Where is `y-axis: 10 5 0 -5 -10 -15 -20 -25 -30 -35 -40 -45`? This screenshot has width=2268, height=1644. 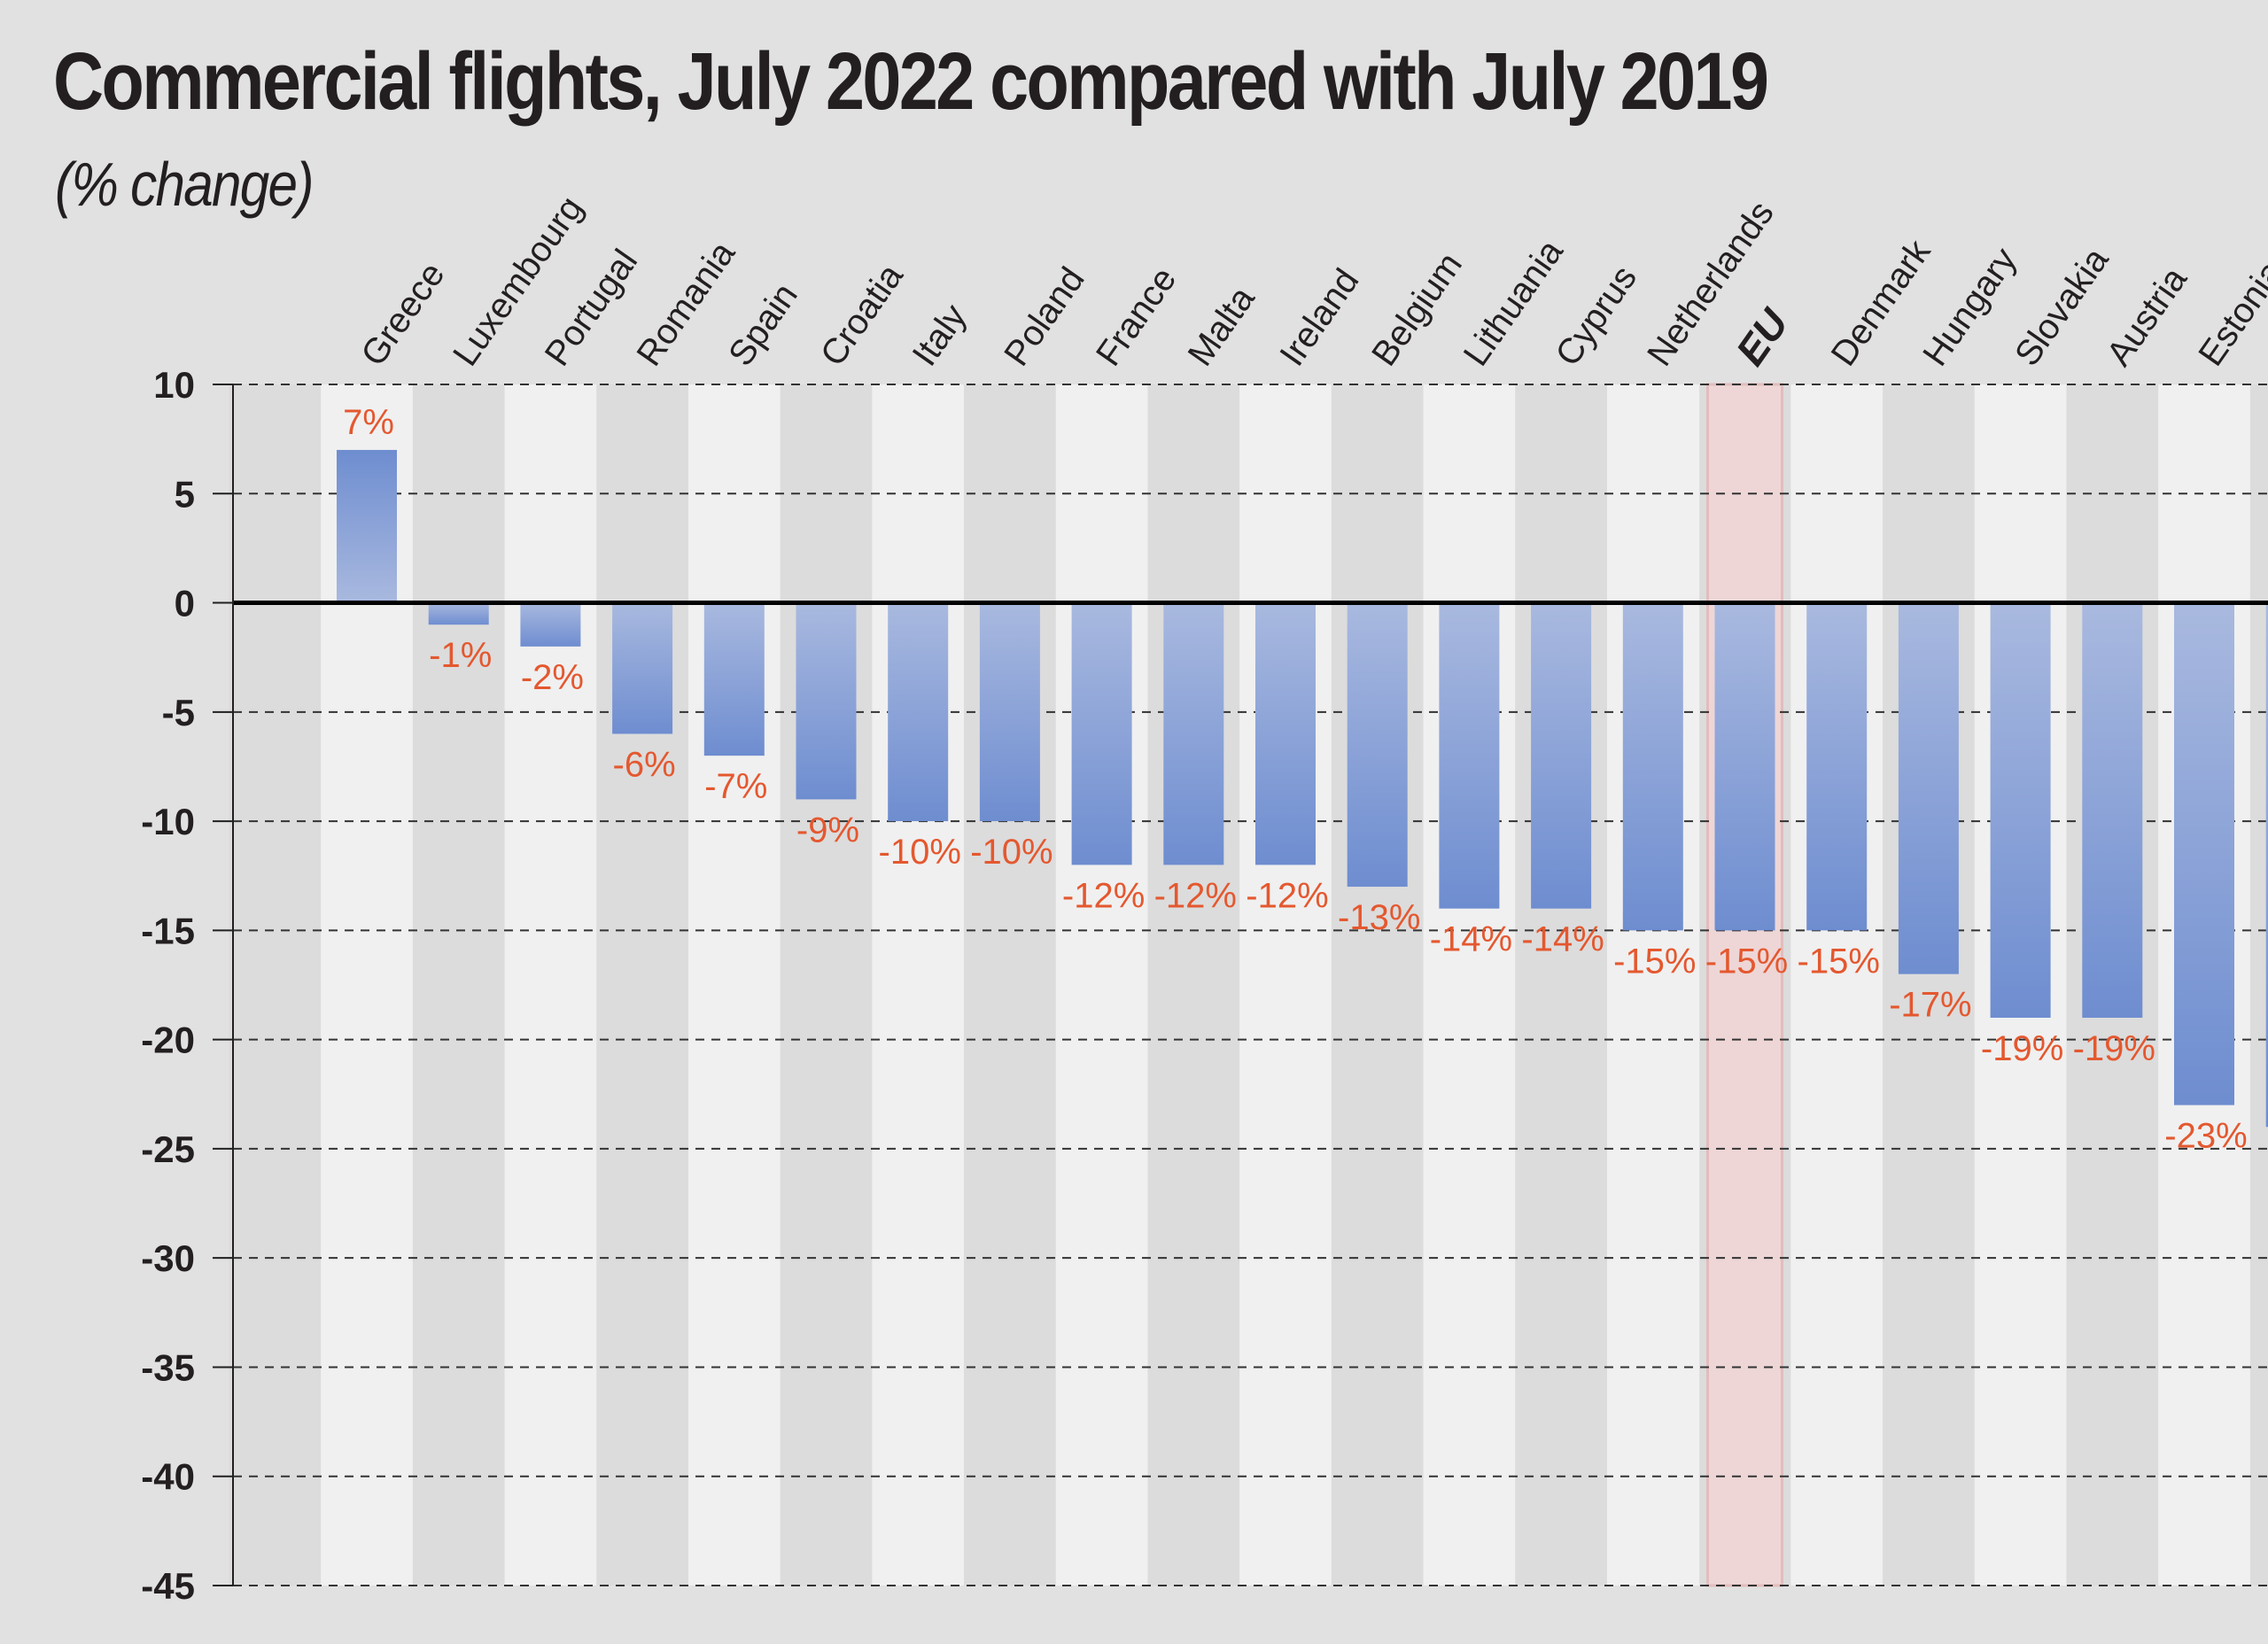 y-axis: 10 5 0 -5 -10 -15 -20 -25 -30 -35 -40 -45 is located at coordinates (187, 985).